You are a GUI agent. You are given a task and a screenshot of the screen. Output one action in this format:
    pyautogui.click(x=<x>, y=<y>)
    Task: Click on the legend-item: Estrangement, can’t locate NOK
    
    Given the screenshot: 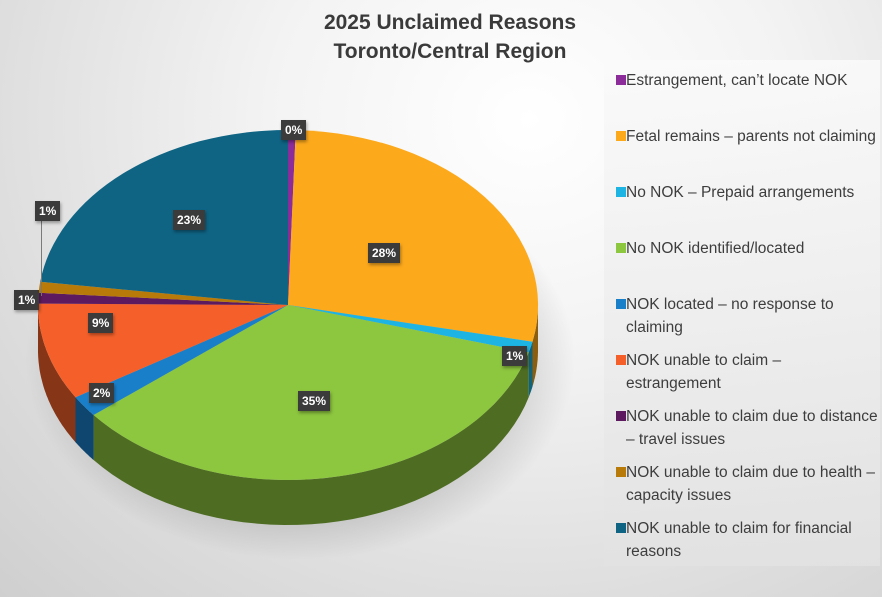 What is the action you would take?
    pyautogui.click(x=745, y=80)
    